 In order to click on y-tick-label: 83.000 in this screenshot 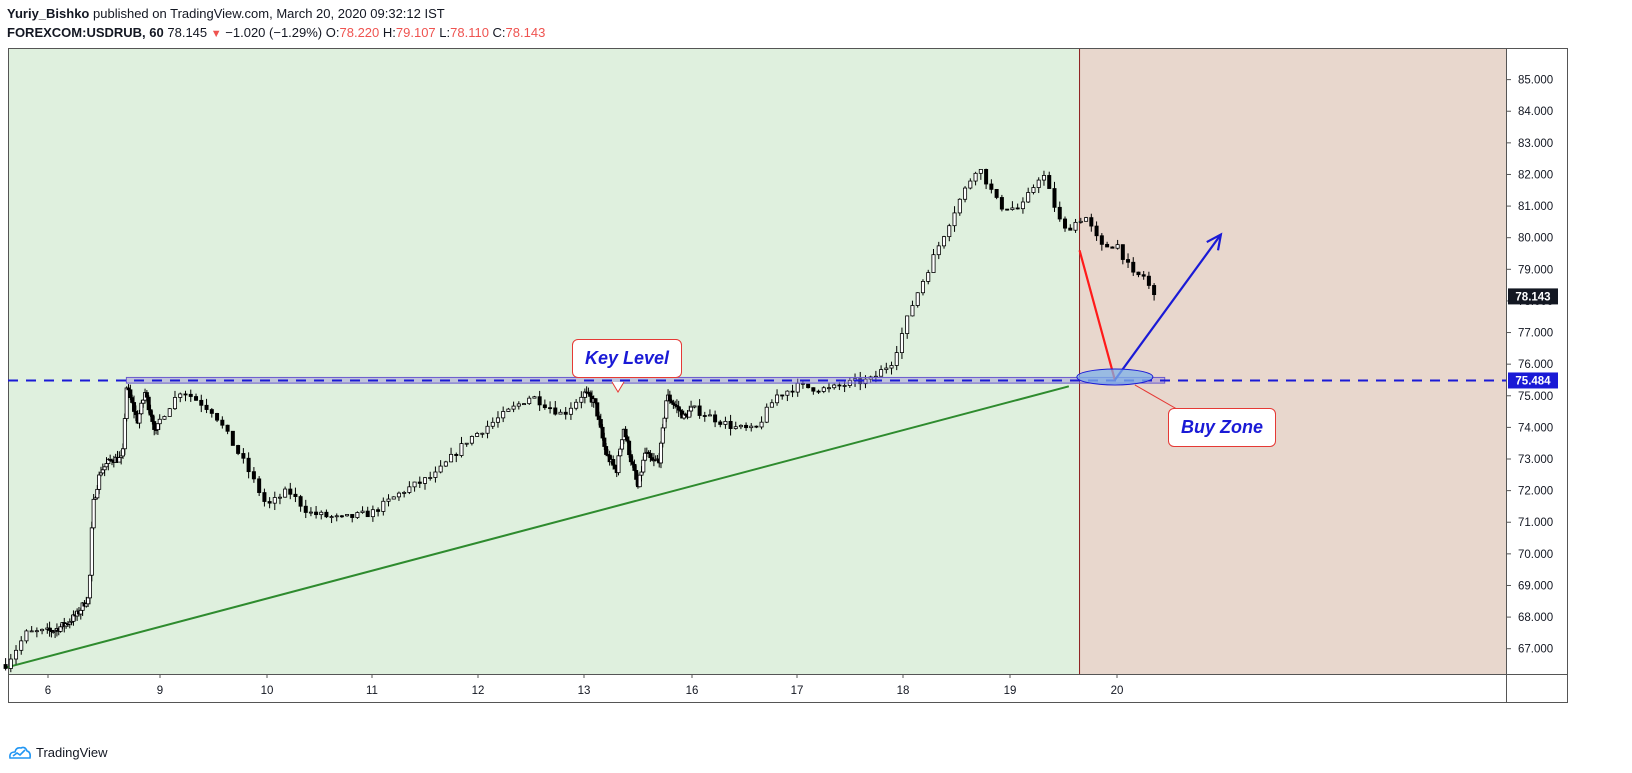, I will do `click(1535, 144)`.